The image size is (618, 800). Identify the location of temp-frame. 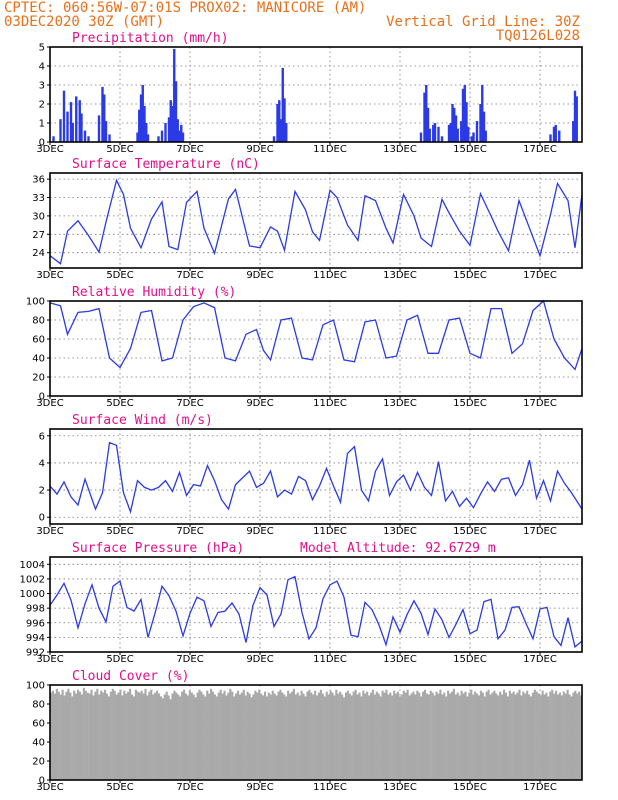
(316, 220).